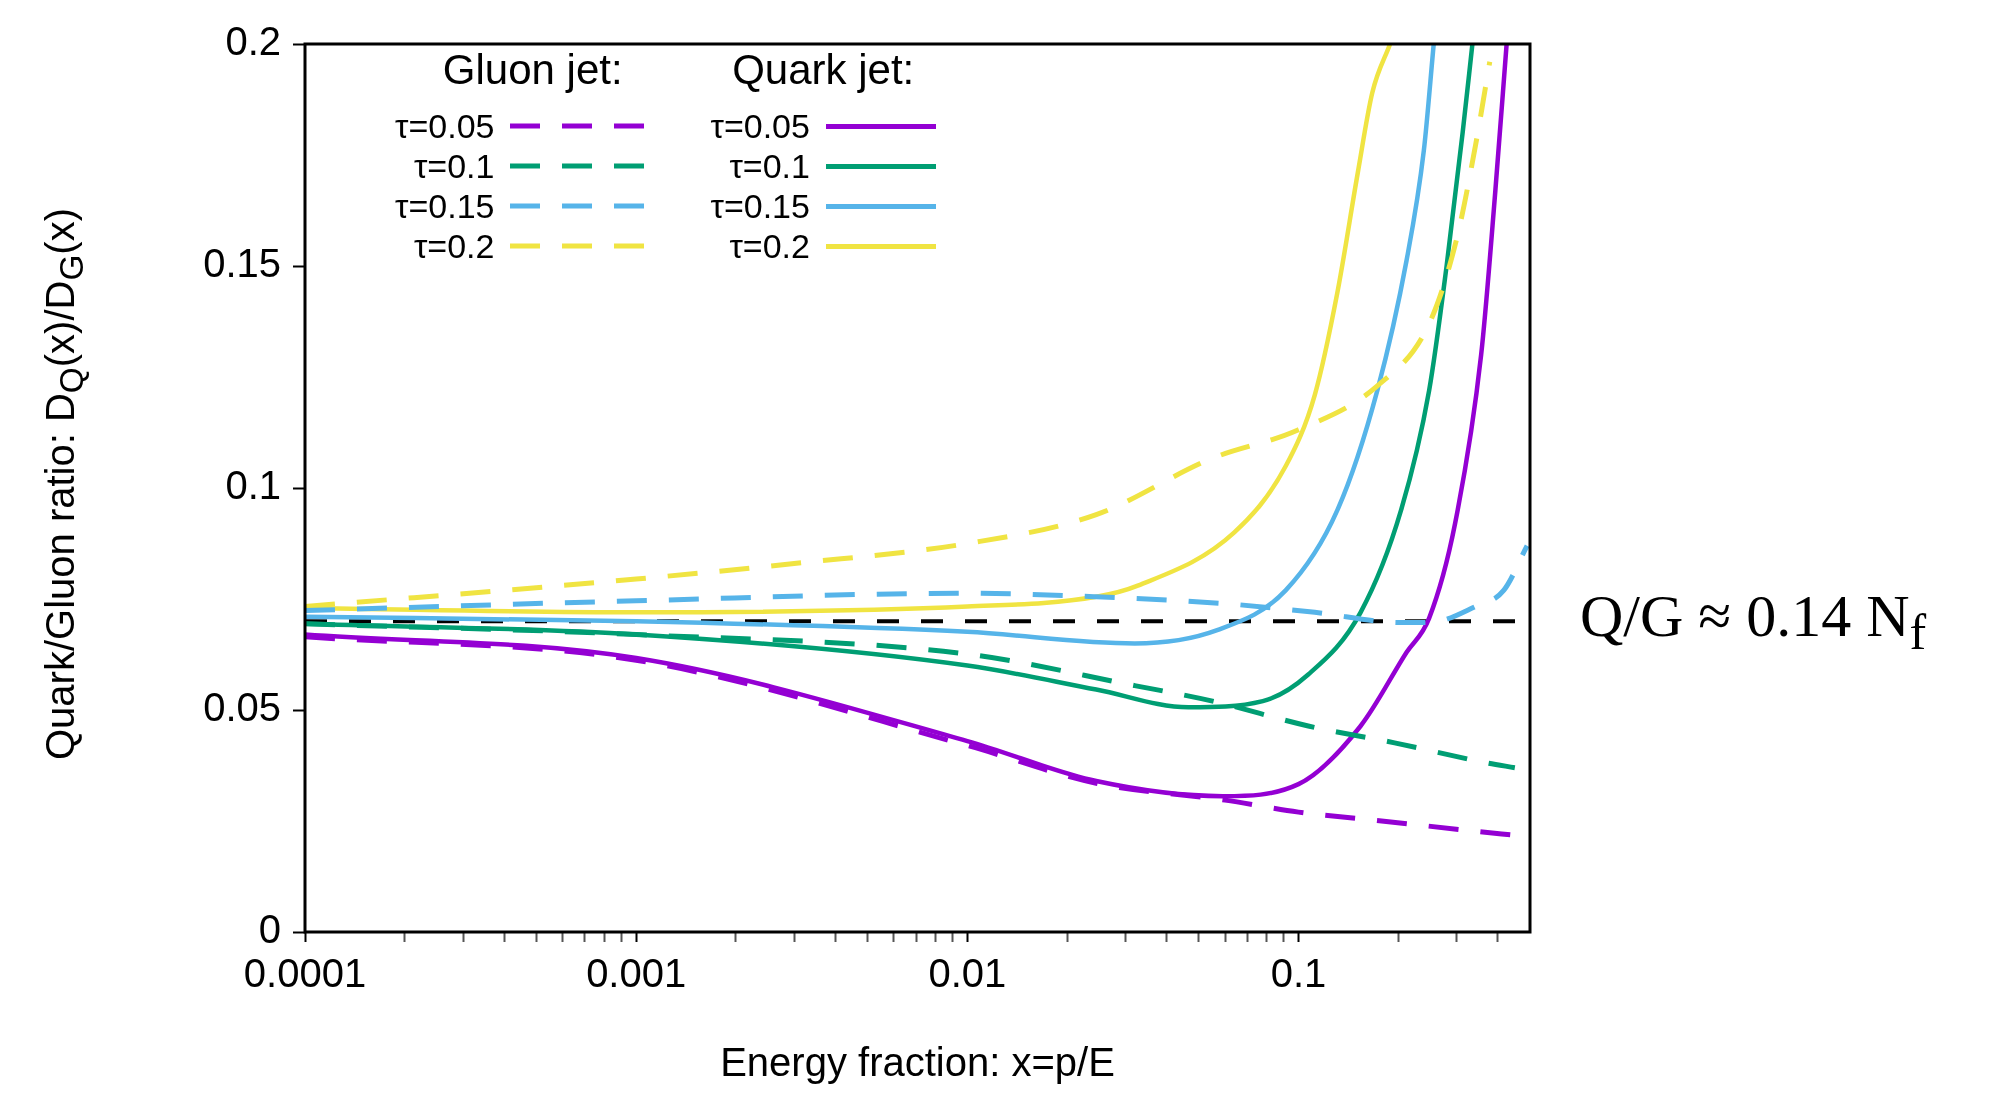 This screenshot has width=2015, height=1097. Describe the element at coordinates (532, 70) in the screenshot. I see `annotation: Gluon jet:` at that location.